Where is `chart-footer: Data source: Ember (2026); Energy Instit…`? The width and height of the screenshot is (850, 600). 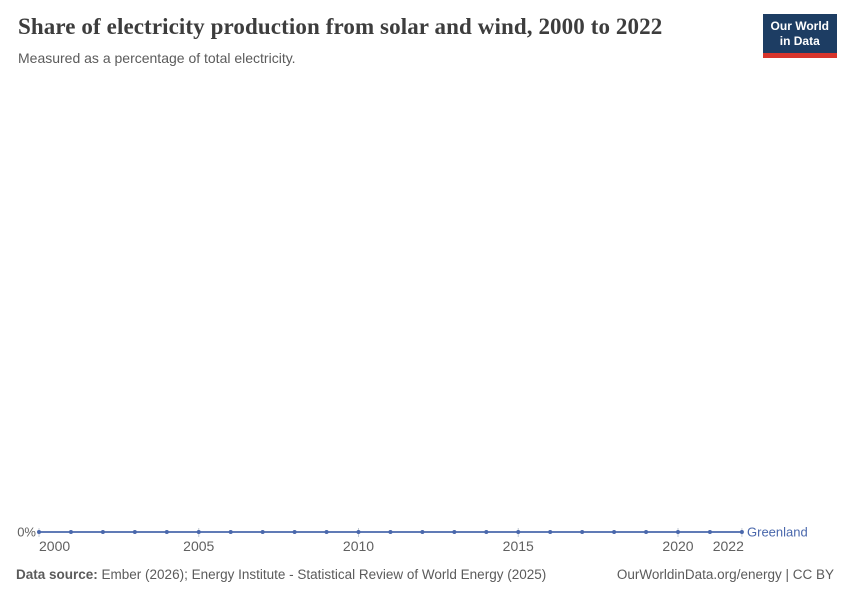 chart-footer: Data source: Ember (2026); Energy Instit… is located at coordinates (425, 574).